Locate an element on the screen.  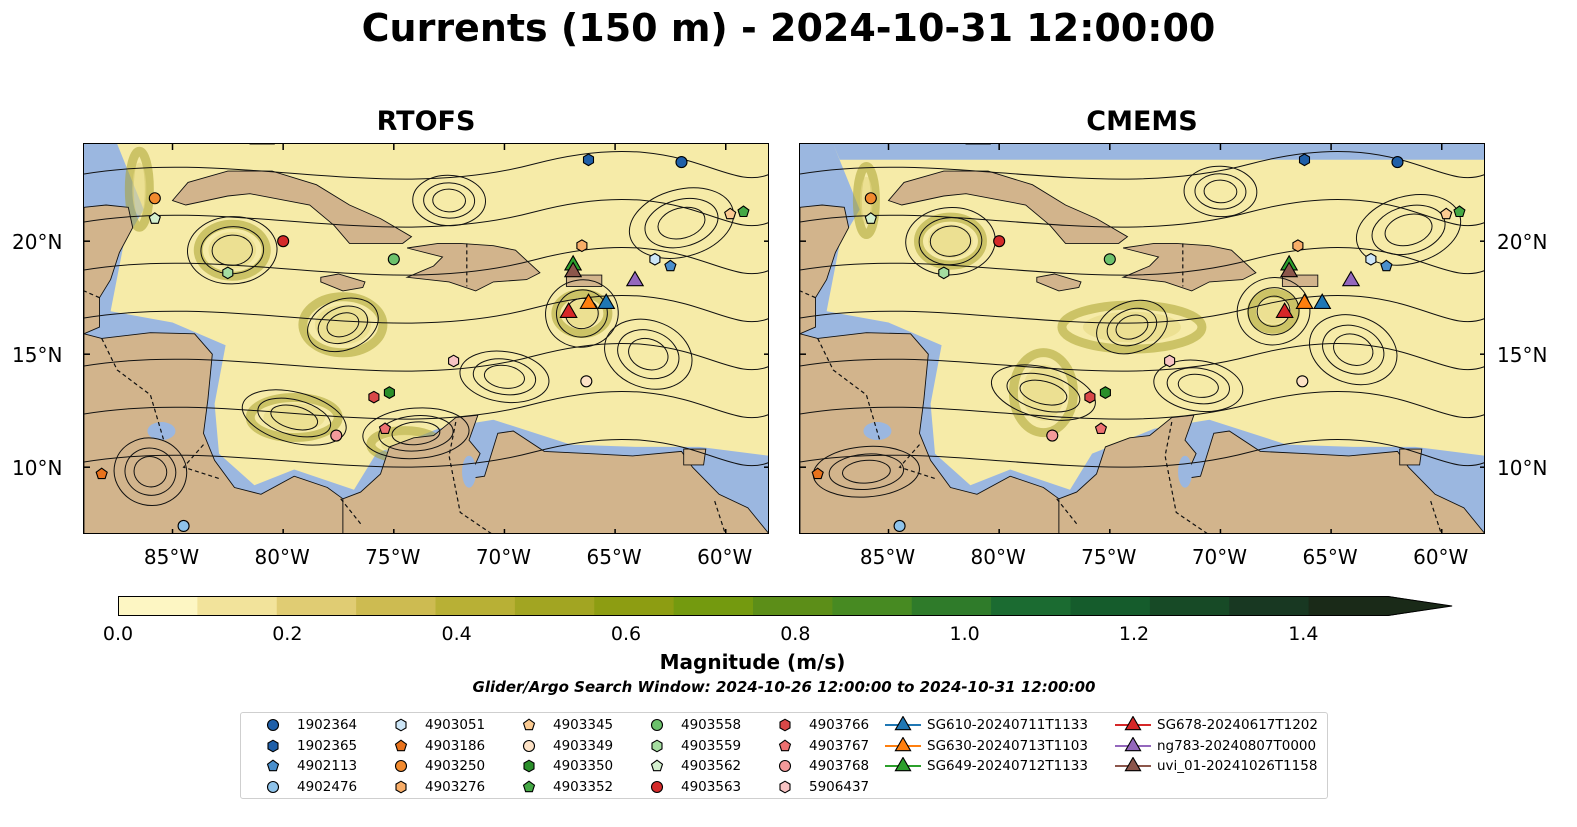
legend-marker-triangle-icon is located at coordinates (1133, 764).